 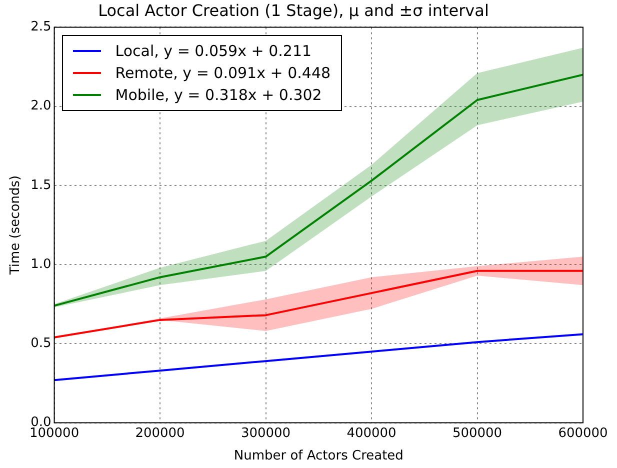 What do you see at coordinates (160, 433) in the screenshot?
I see `x-tick-label: 200000` at bounding box center [160, 433].